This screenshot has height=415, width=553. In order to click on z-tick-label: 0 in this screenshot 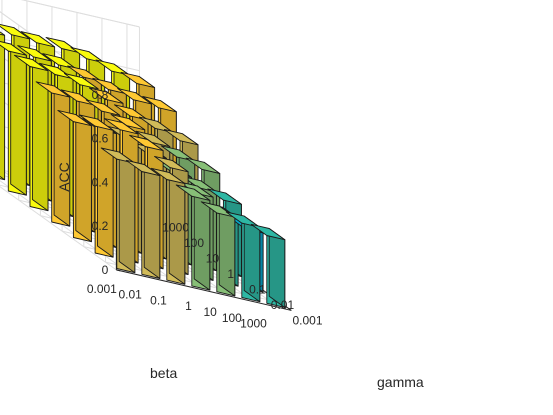, I will do `click(105, 270)`.